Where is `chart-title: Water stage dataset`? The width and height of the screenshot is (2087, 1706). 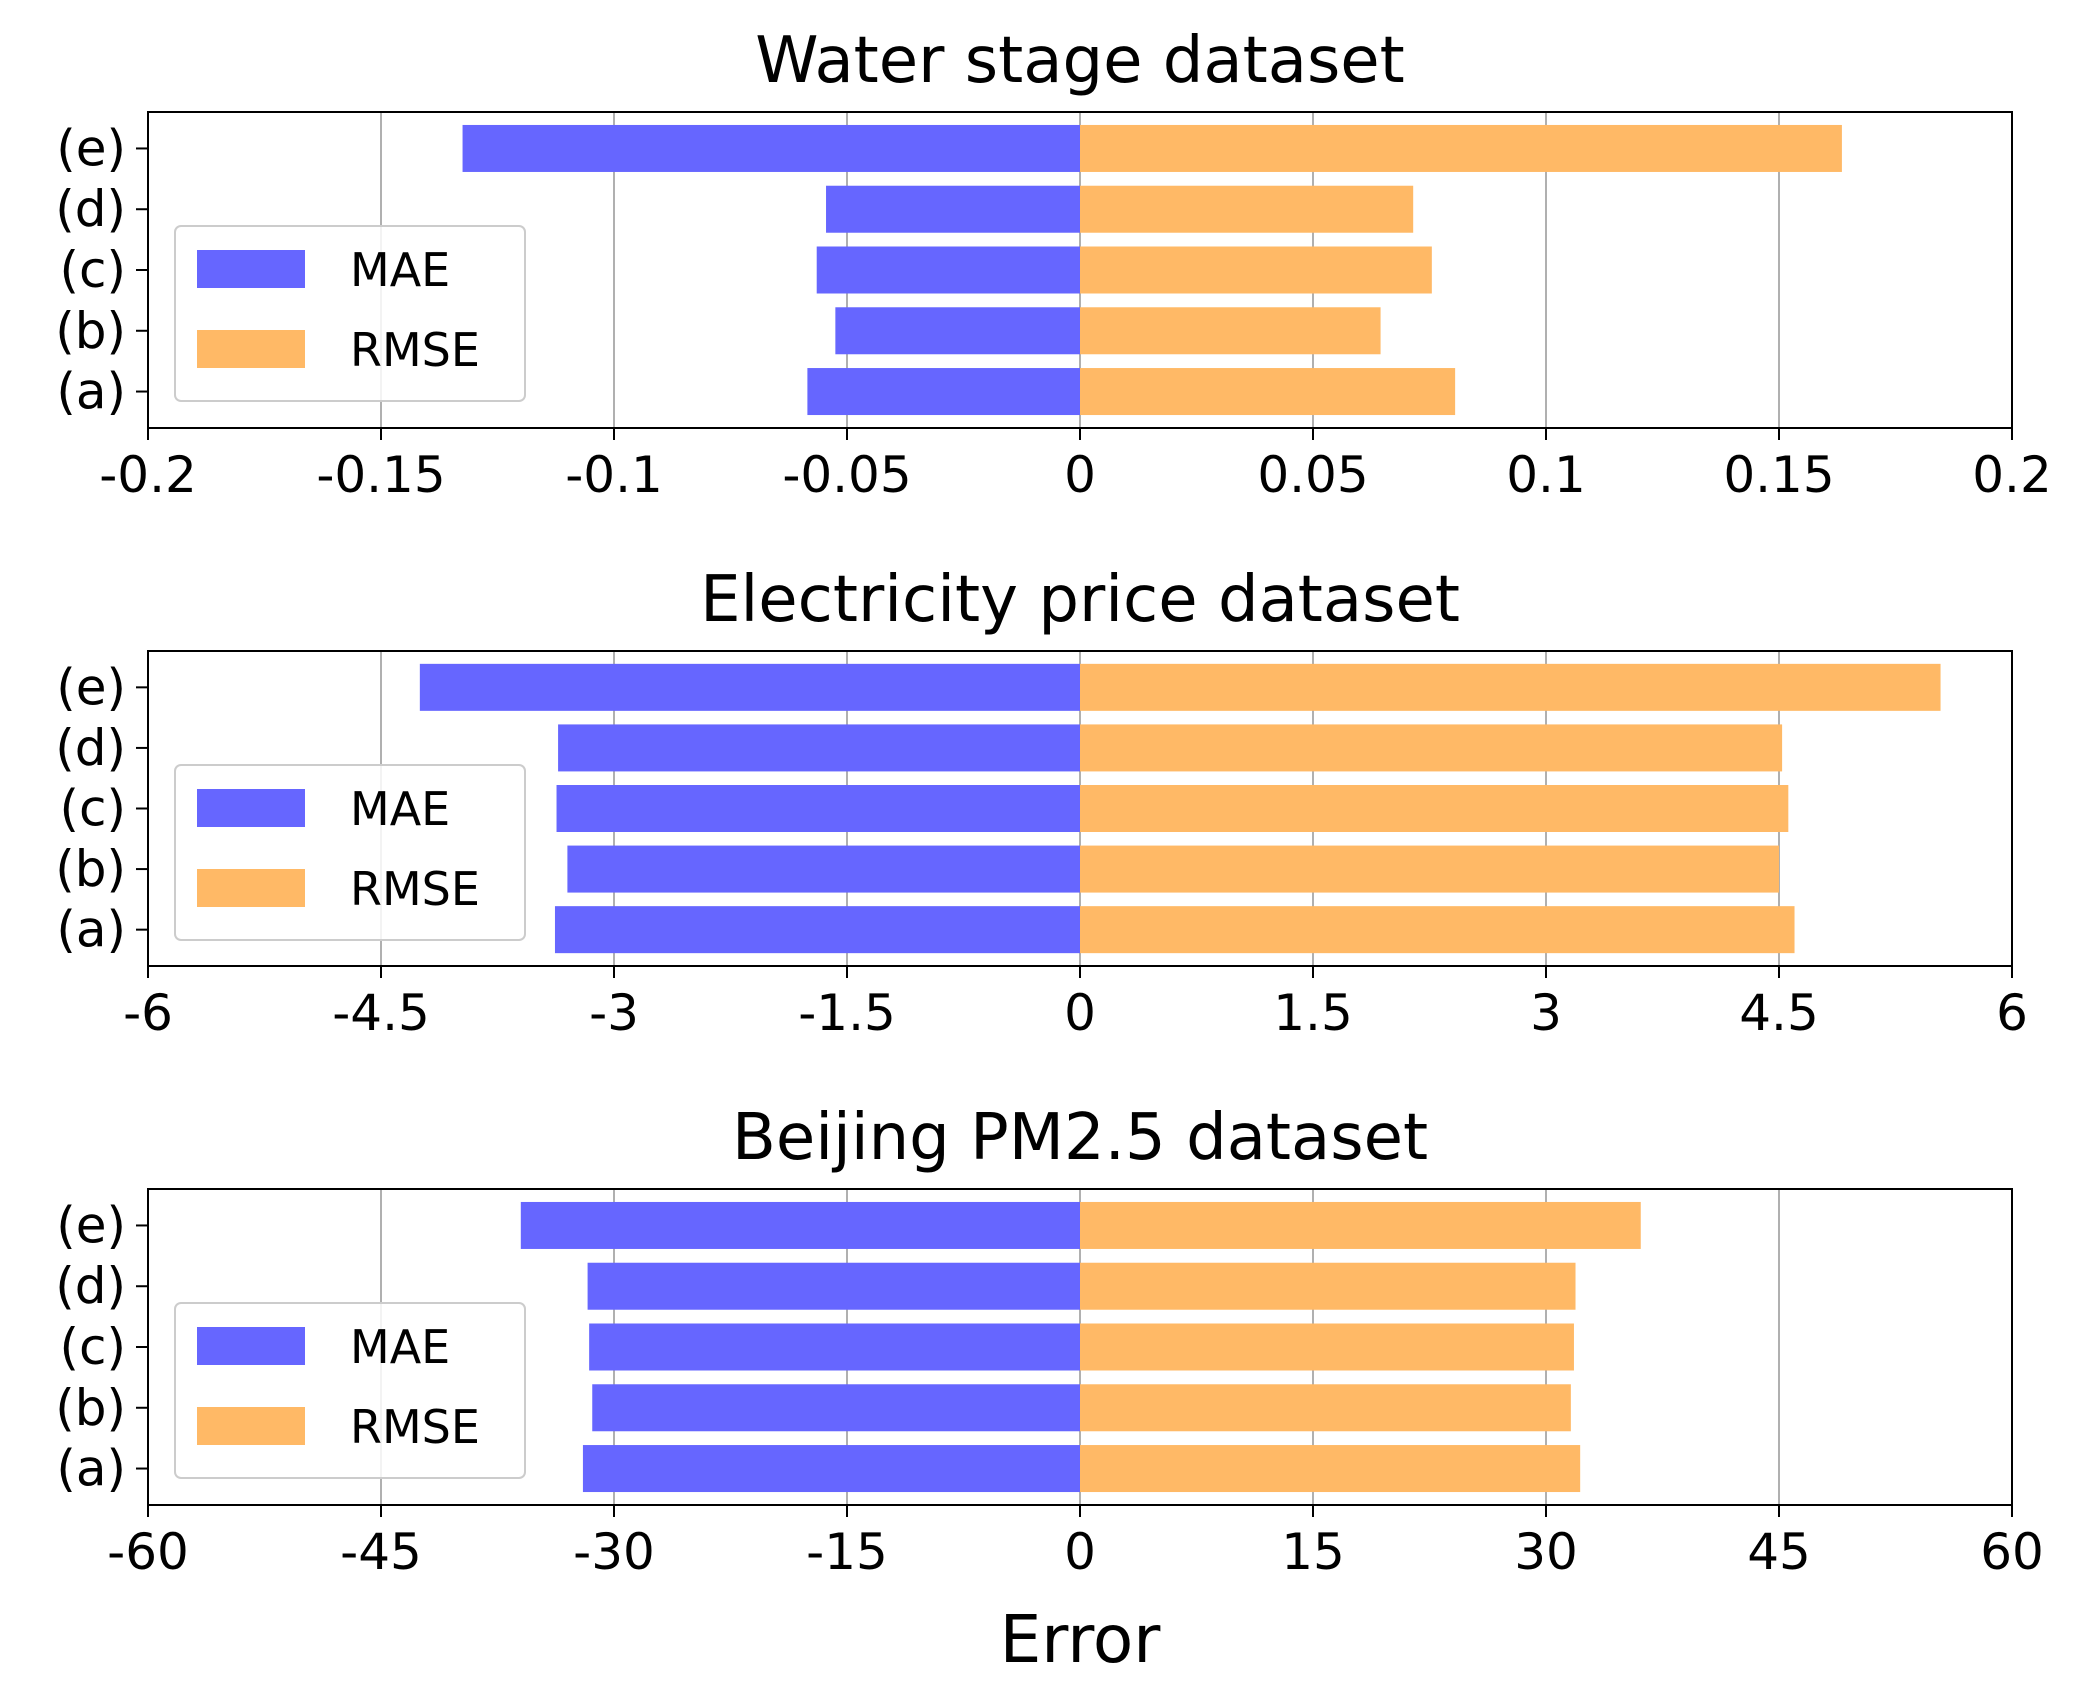 chart-title: Water stage dataset is located at coordinates (1080, 61).